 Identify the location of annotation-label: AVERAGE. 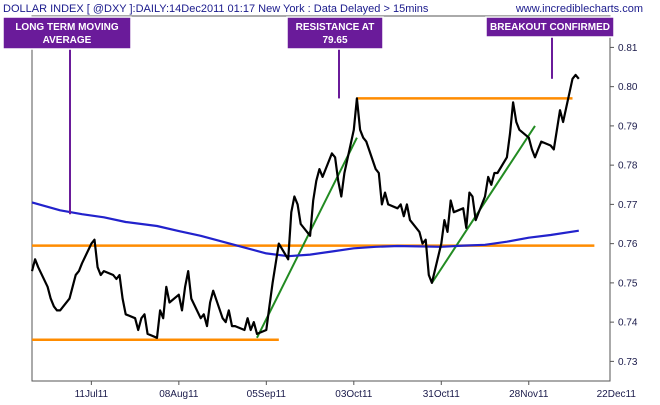
(67, 40).